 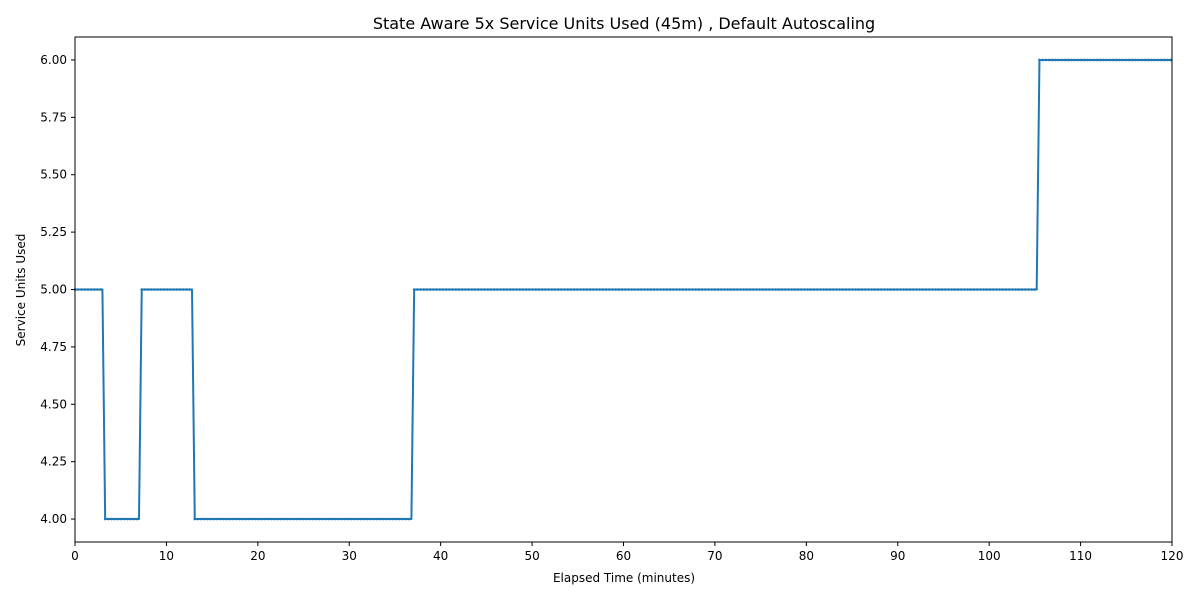 I want to click on x-tick-label: 30, so click(x=349, y=556).